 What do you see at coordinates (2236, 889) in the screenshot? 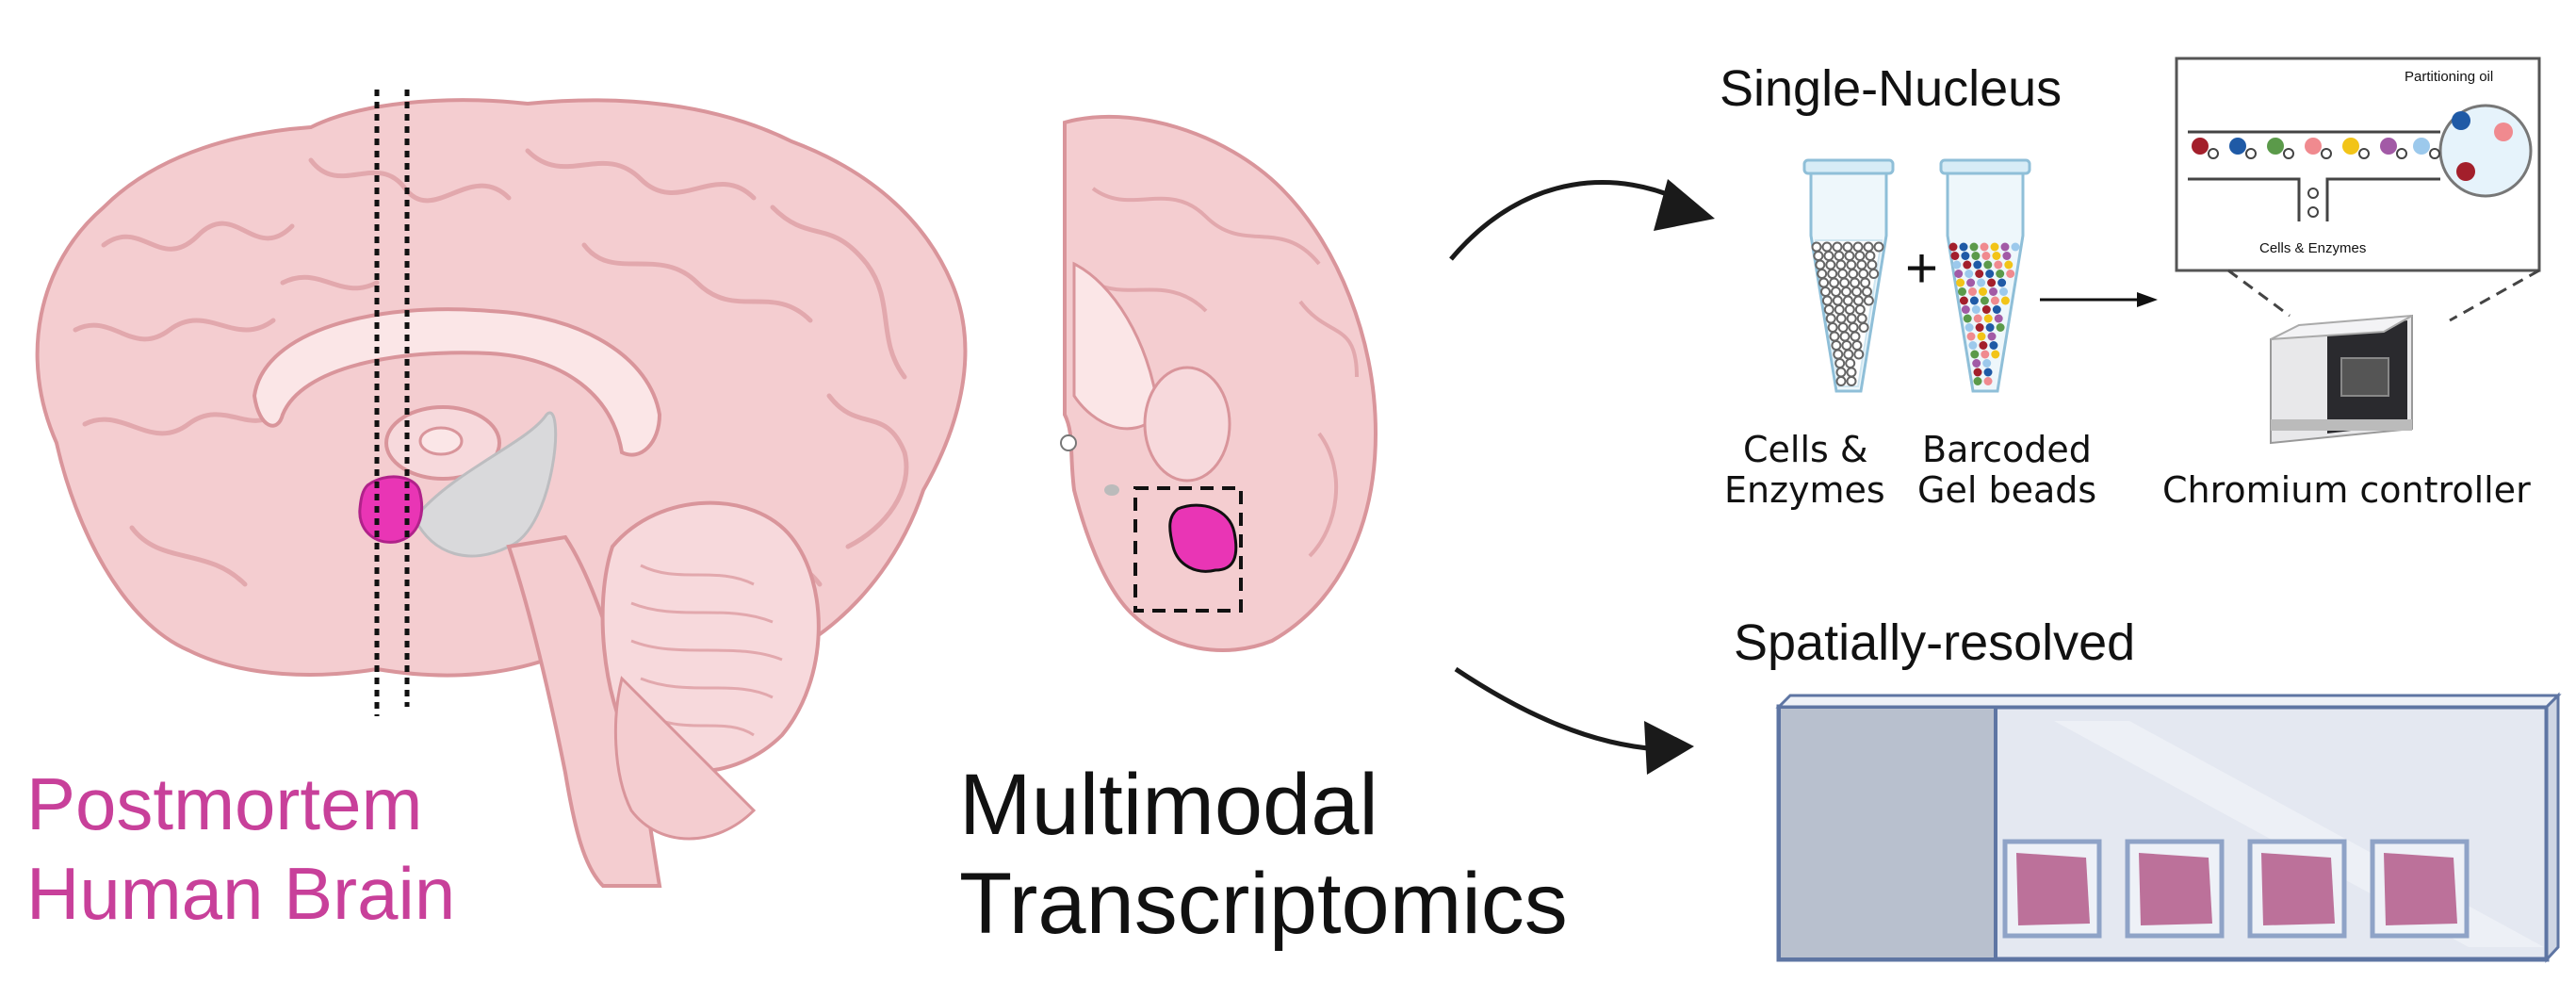
I see `tissue-sections` at bounding box center [2236, 889].